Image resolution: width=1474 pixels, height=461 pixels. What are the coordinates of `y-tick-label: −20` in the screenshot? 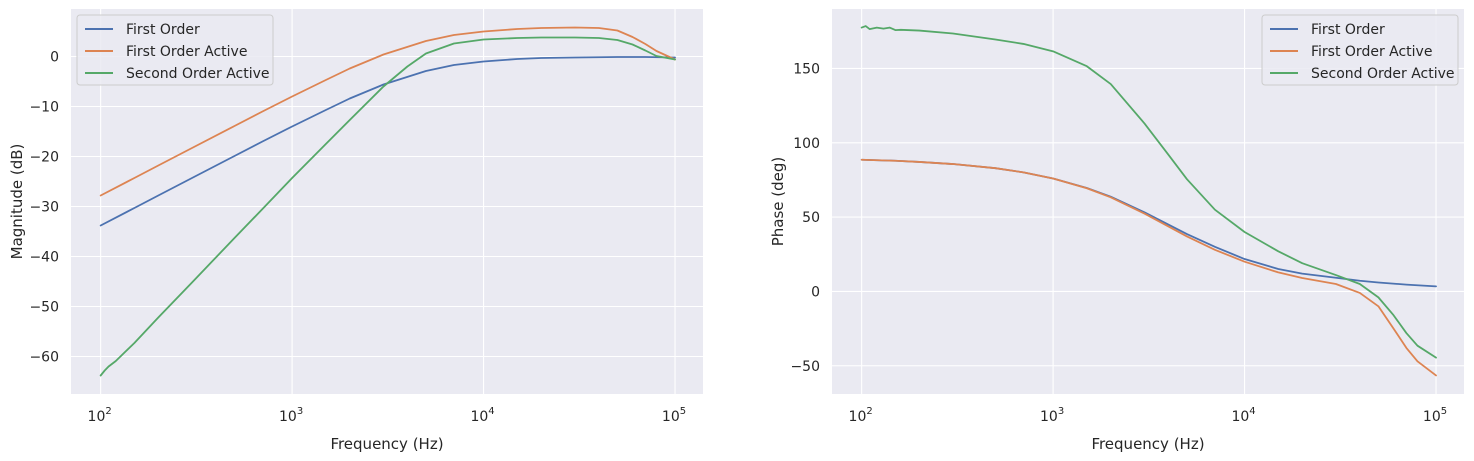 It's located at (44, 158).